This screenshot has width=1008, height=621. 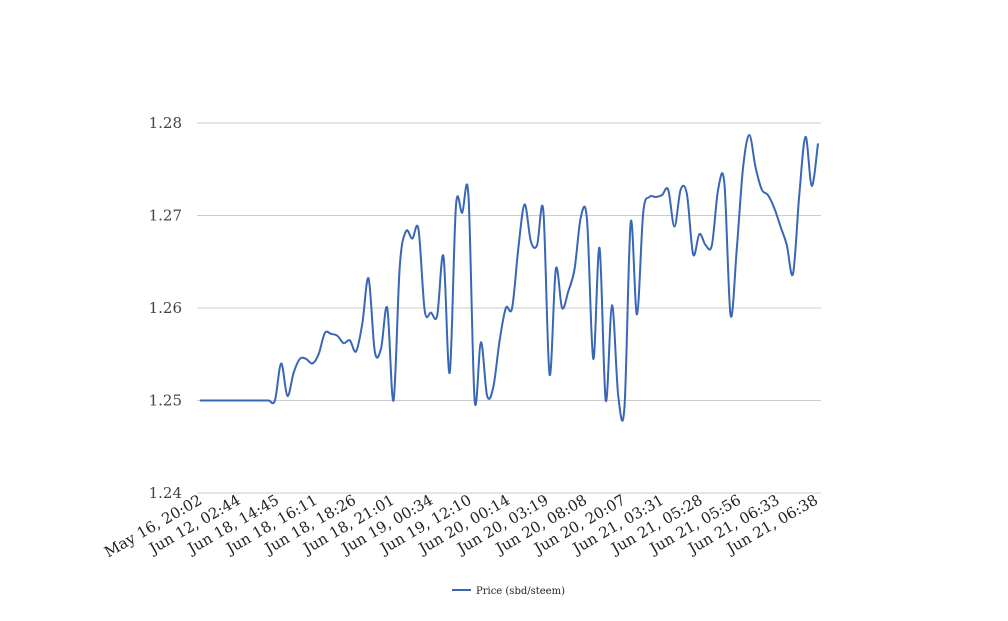 I want to click on y-tick-label: 1.27, so click(x=165, y=216).